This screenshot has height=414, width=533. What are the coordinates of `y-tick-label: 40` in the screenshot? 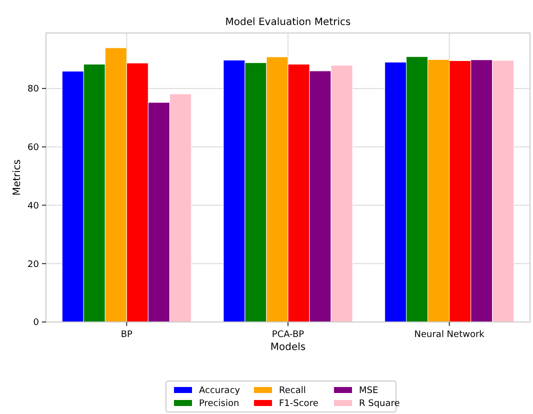 It's located at (34, 206).